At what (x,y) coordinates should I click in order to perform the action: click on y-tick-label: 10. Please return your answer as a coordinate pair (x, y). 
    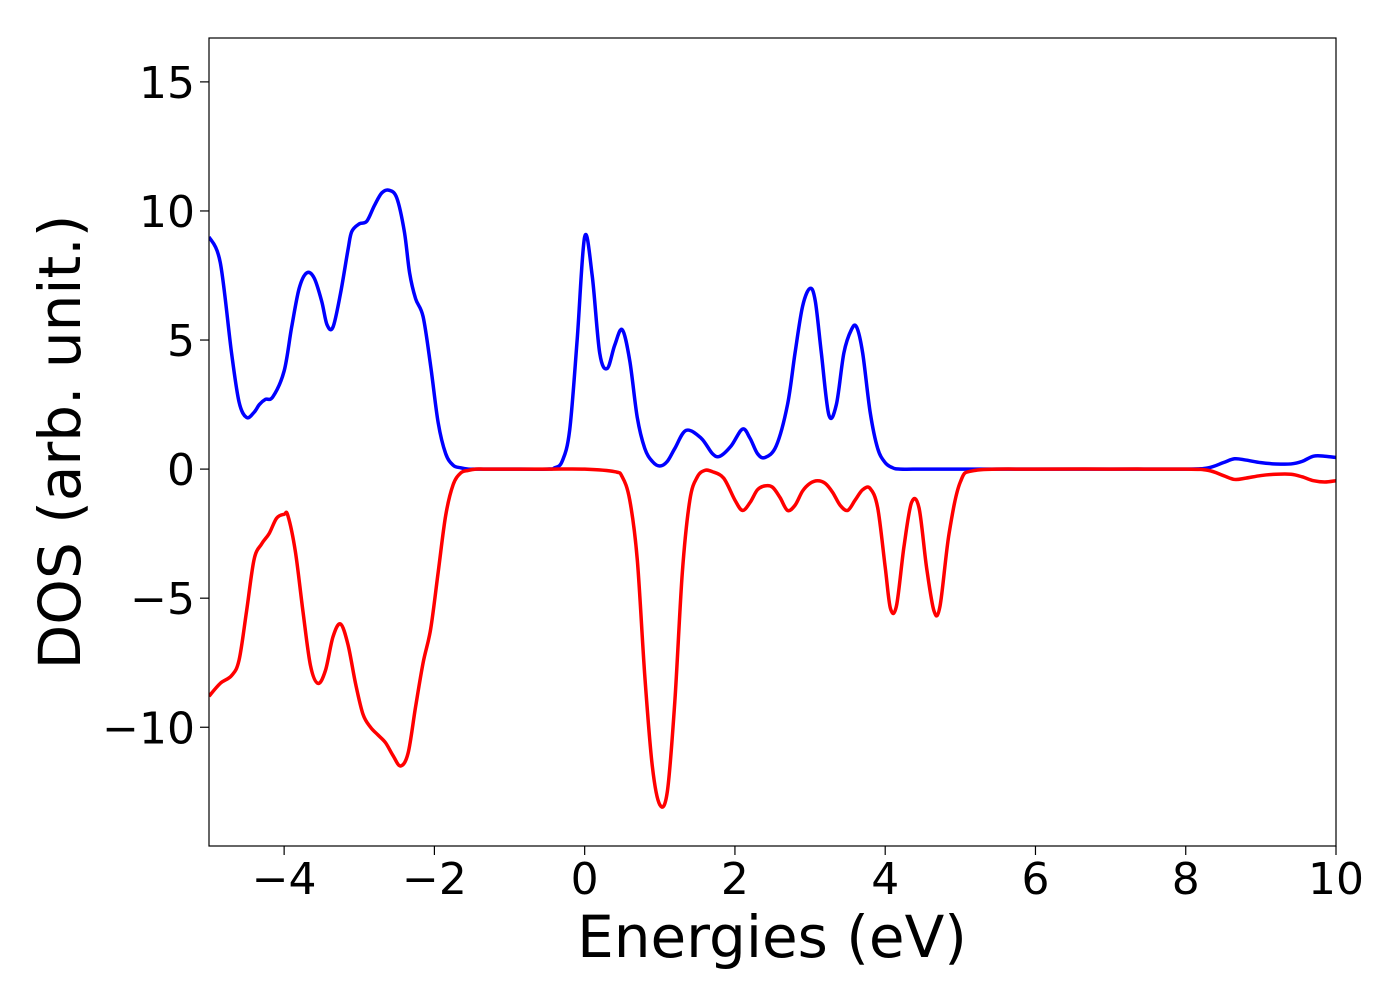
    Looking at the image, I should click on (167, 212).